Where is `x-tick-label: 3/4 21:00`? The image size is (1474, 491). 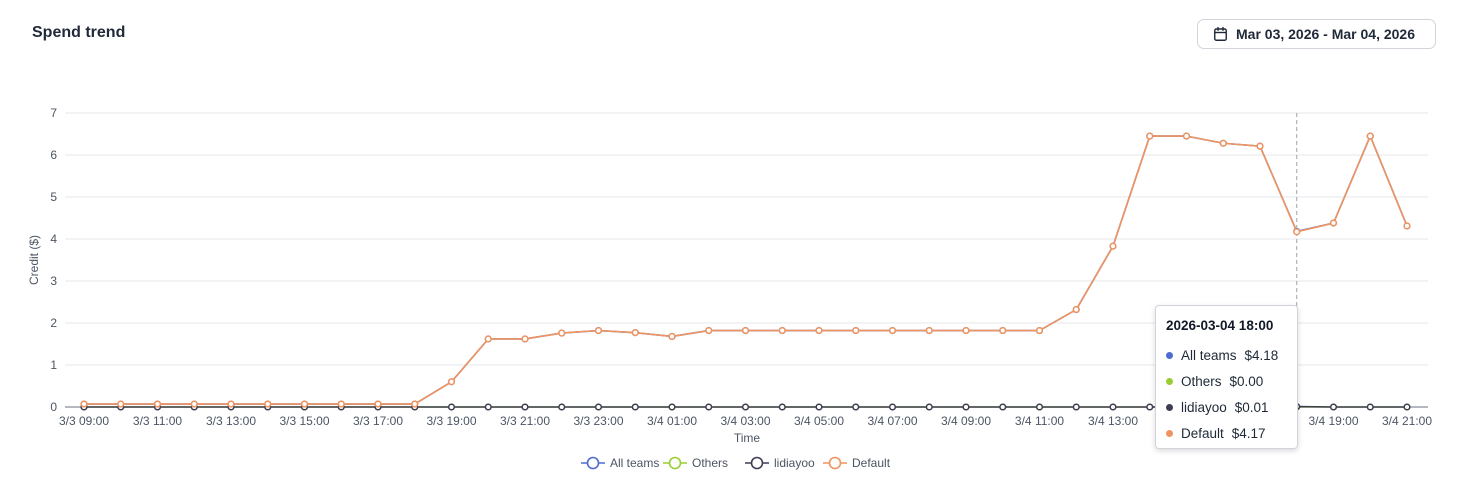
x-tick-label: 3/4 21:00 is located at coordinates (1407, 421).